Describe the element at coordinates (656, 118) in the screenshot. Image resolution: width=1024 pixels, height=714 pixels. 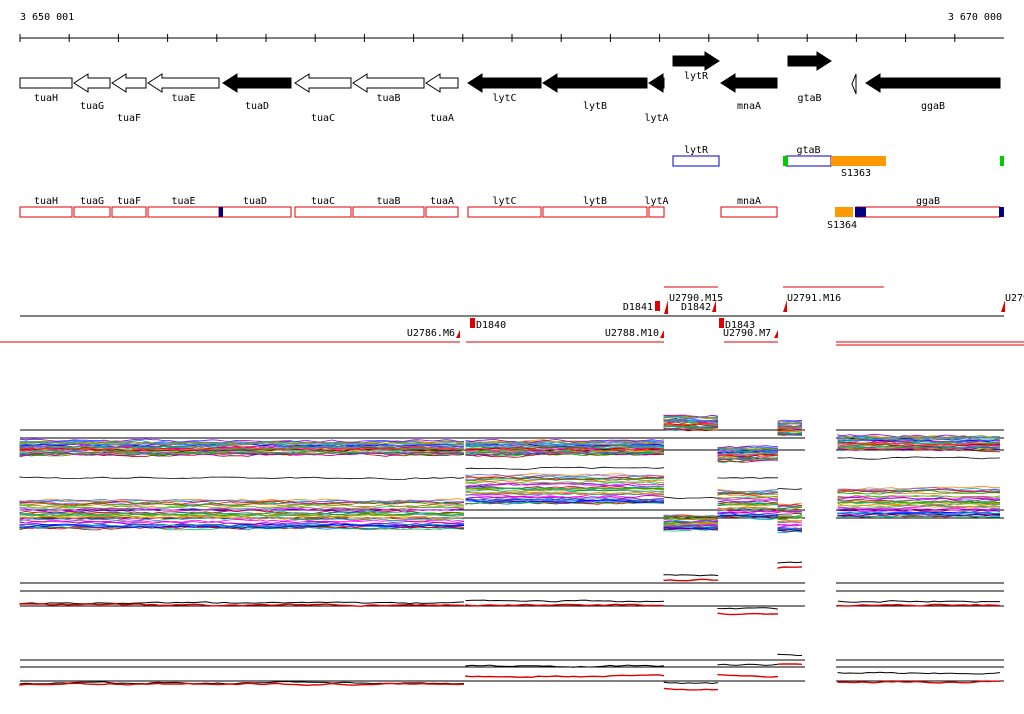
I see `gene-label-lytA: lytA` at that location.